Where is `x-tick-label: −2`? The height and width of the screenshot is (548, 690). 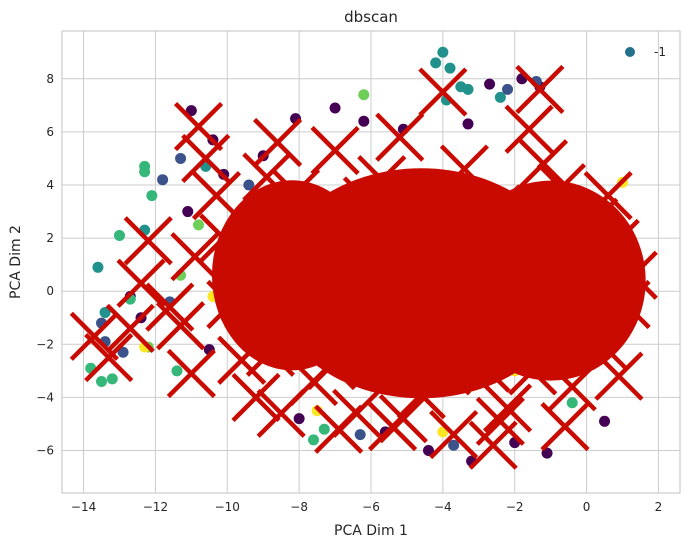 x-tick-label: −2 is located at coordinates (515, 507).